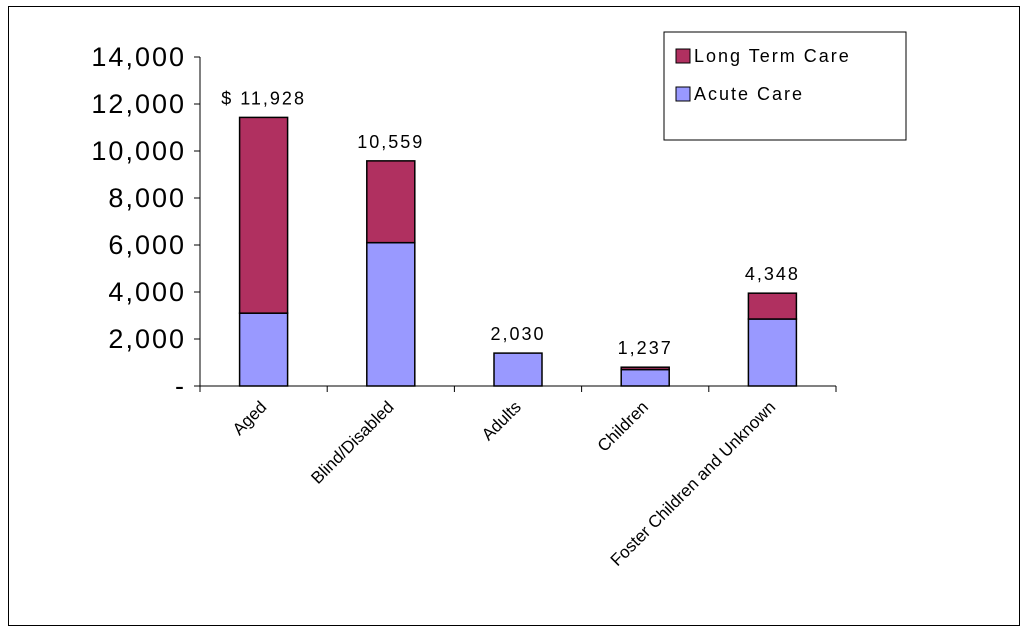 Image resolution: width=1028 pixels, height=632 pixels. What do you see at coordinates (147, 245) in the screenshot?
I see `y-tick-label: 6,000` at bounding box center [147, 245].